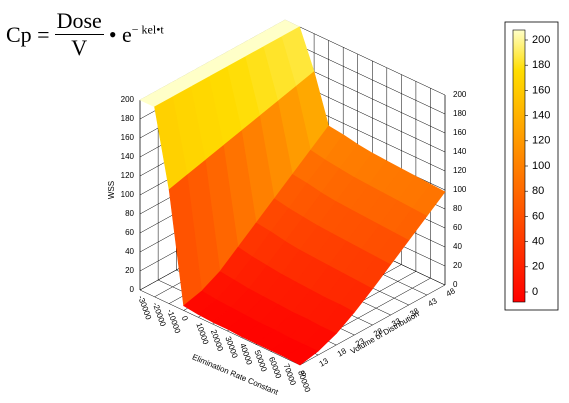 Image resolution: width=569 pixels, height=403 pixels. I want to click on colorbar-label: 160, so click(541, 90).